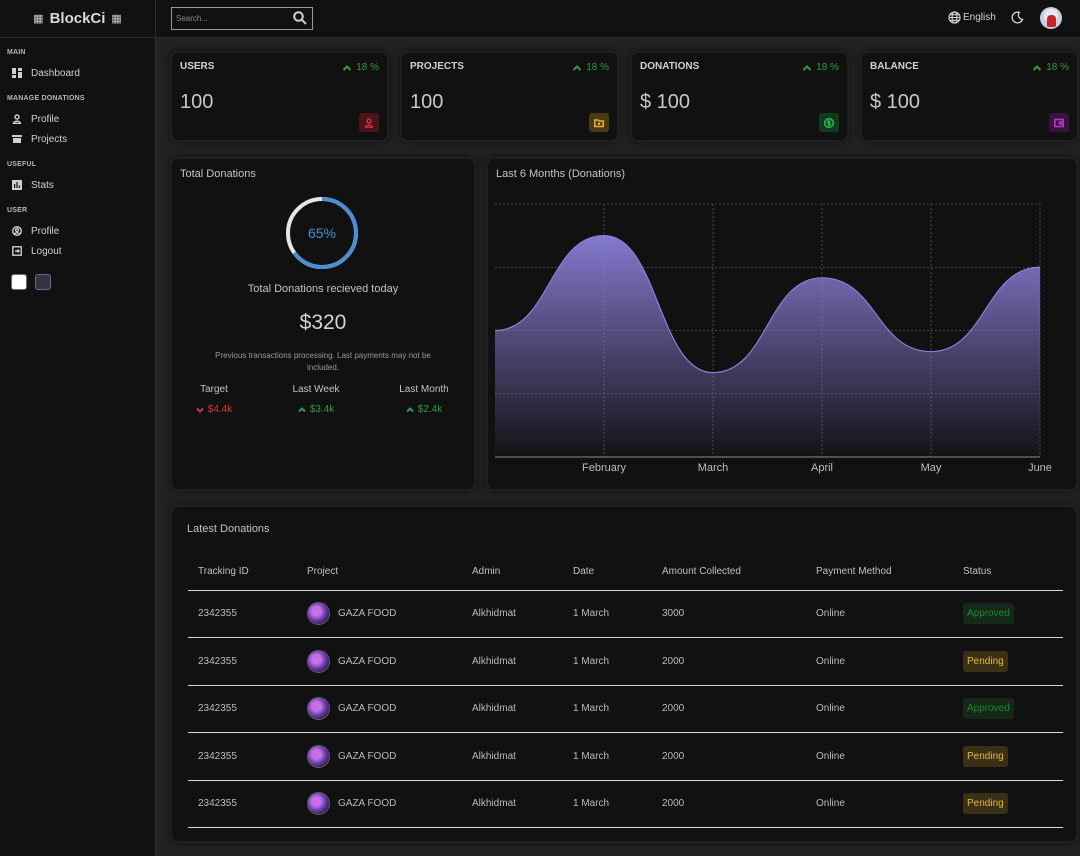  I want to click on sidebar-item-logout: Logout, so click(81, 251).